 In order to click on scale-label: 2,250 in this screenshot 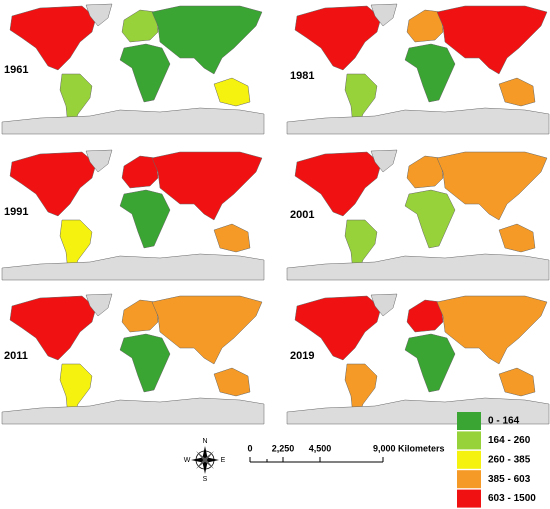, I will do `click(283, 448)`.